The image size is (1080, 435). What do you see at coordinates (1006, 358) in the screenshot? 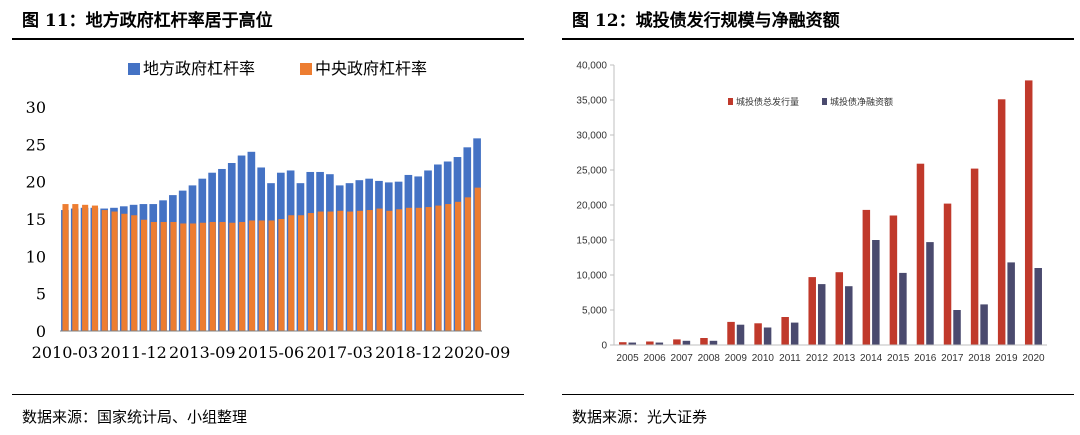
I see `x-tick-label-2019: 2019` at bounding box center [1006, 358].